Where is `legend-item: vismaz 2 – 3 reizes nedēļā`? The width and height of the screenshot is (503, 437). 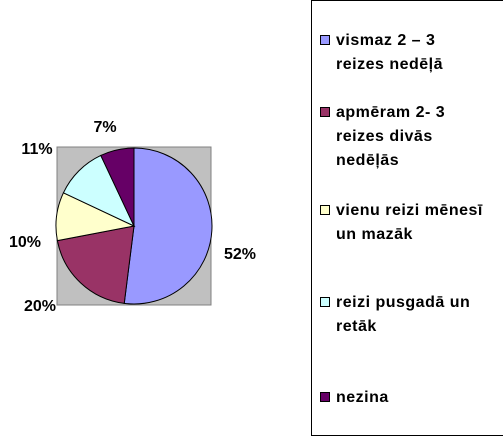 legend-item: vismaz 2 – 3 reizes nedēļā is located at coordinates (410, 53).